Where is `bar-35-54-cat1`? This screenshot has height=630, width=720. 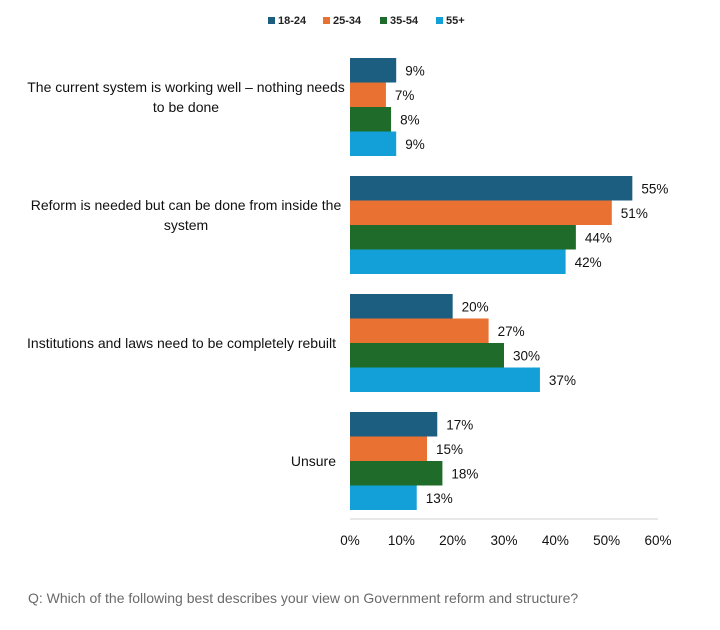 bar-35-54-cat1 is located at coordinates (463, 237).